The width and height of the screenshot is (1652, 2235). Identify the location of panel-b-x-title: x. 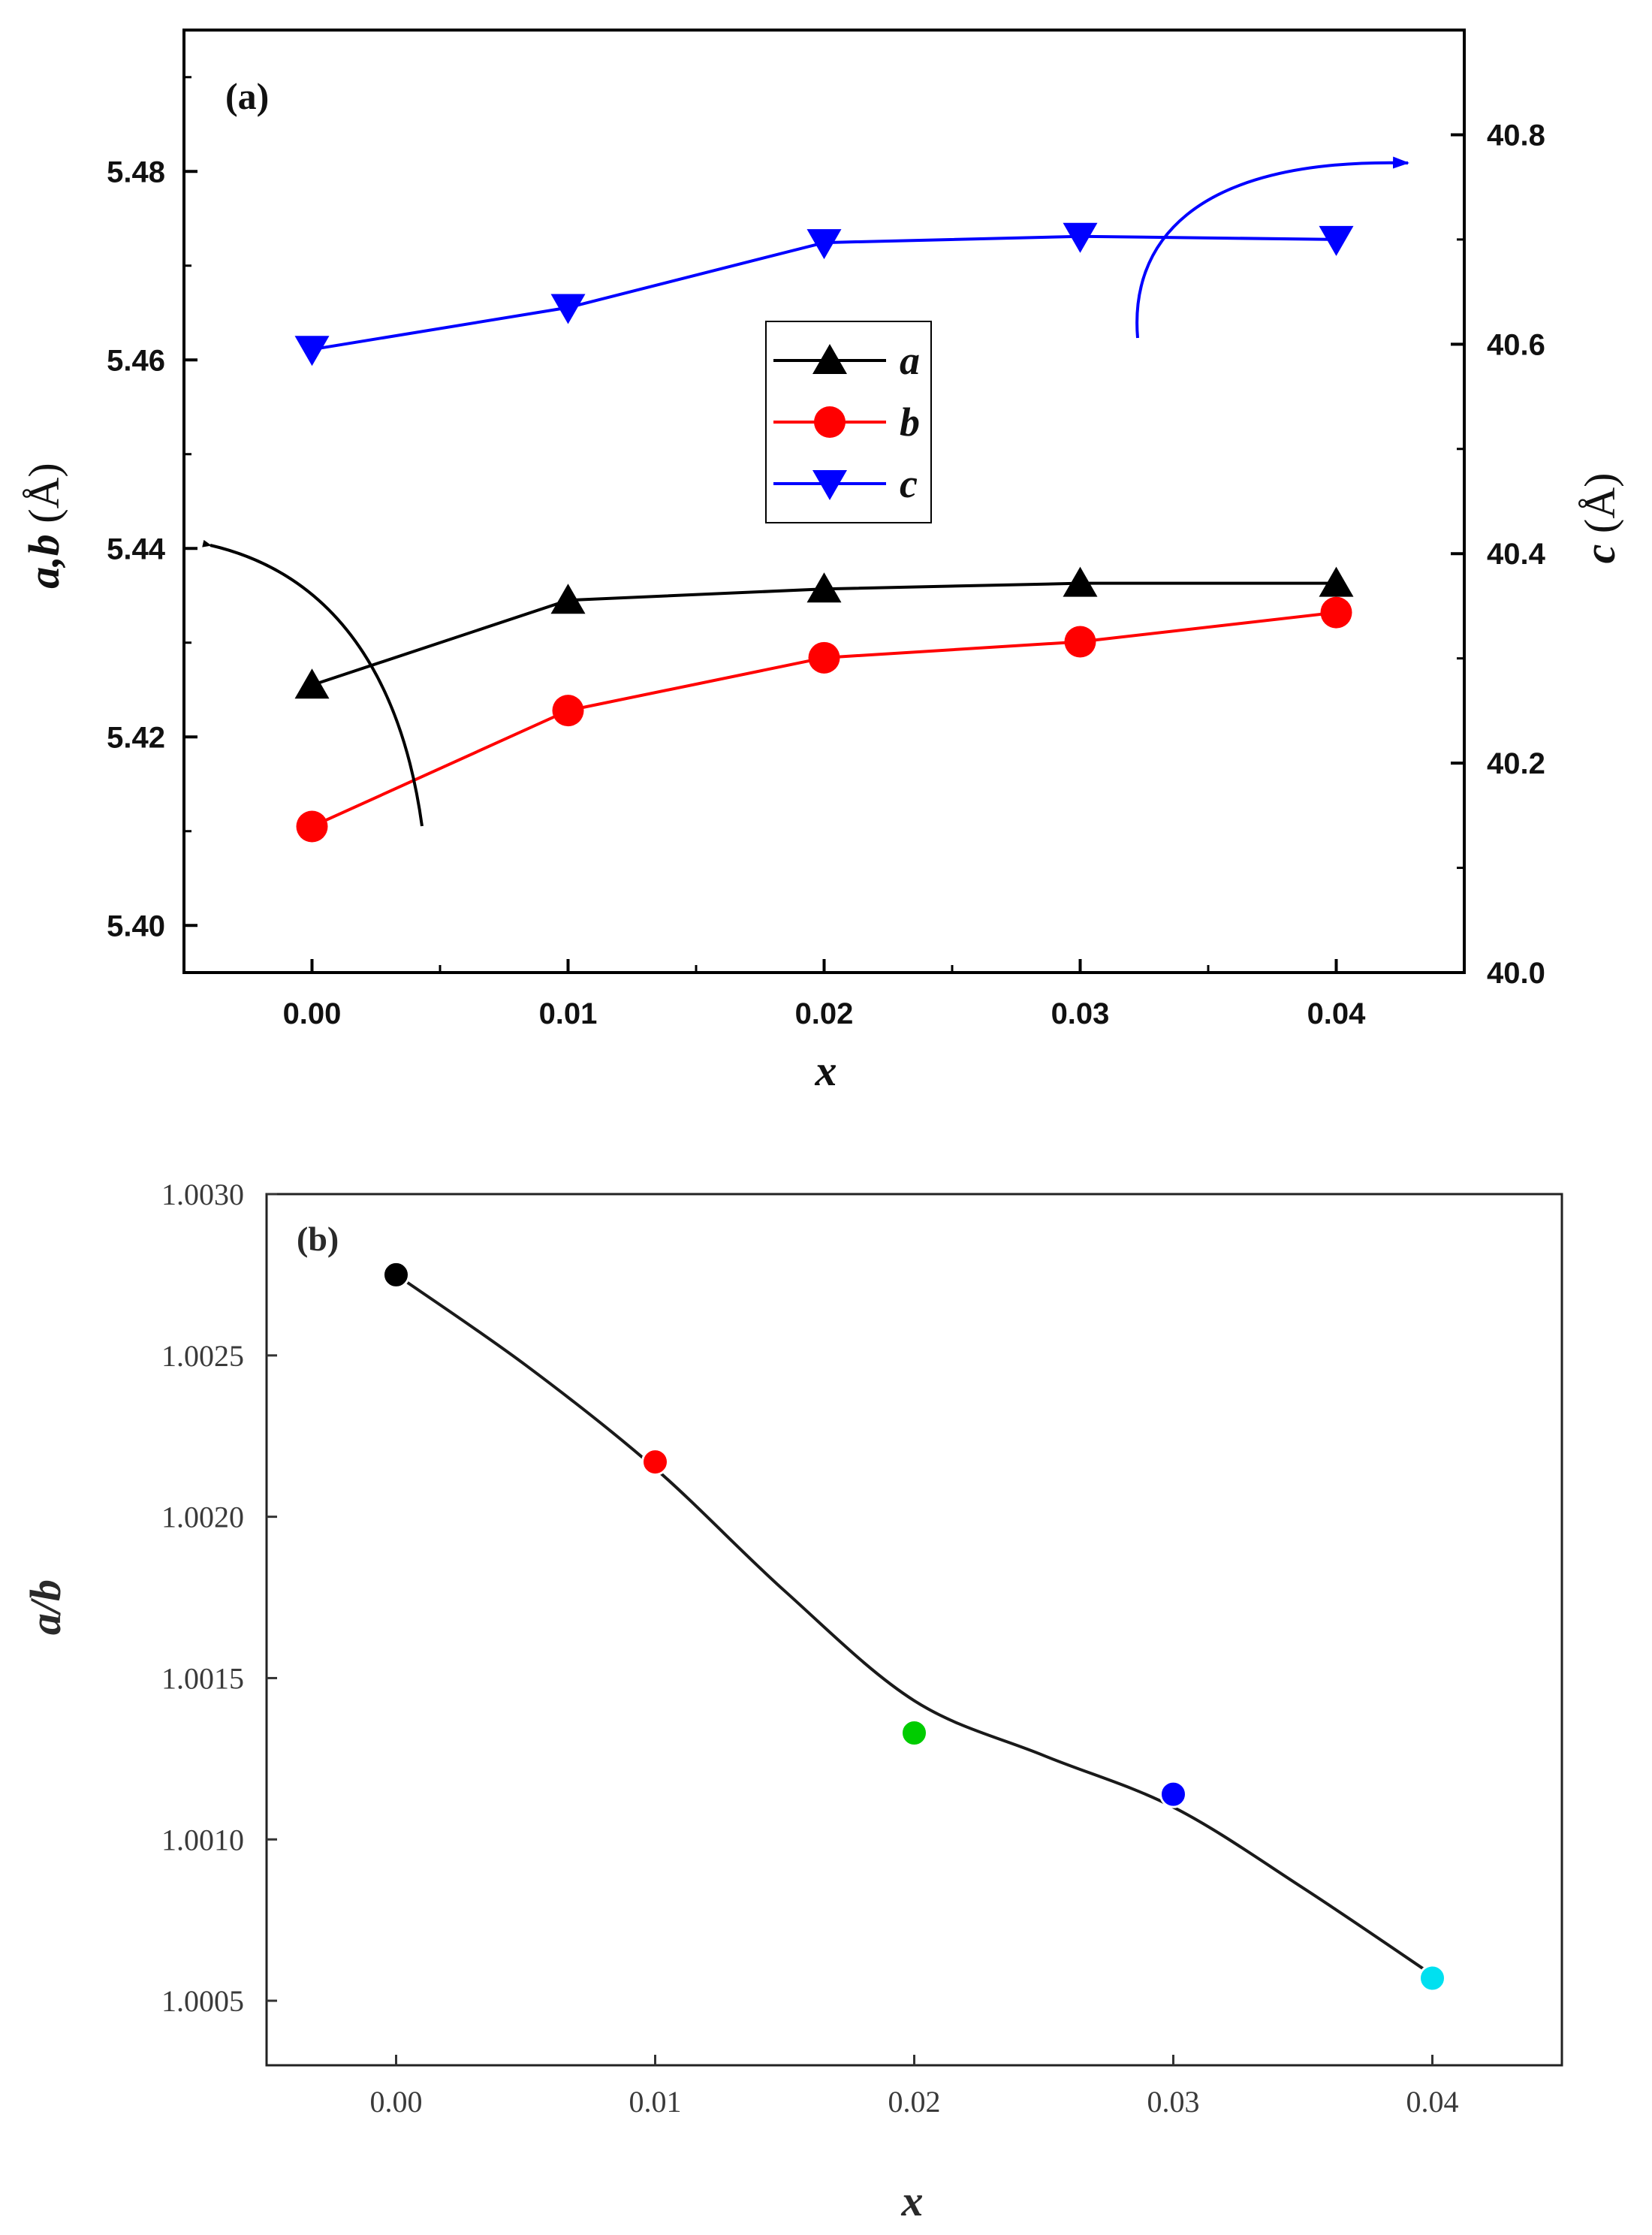
(912, 2200).